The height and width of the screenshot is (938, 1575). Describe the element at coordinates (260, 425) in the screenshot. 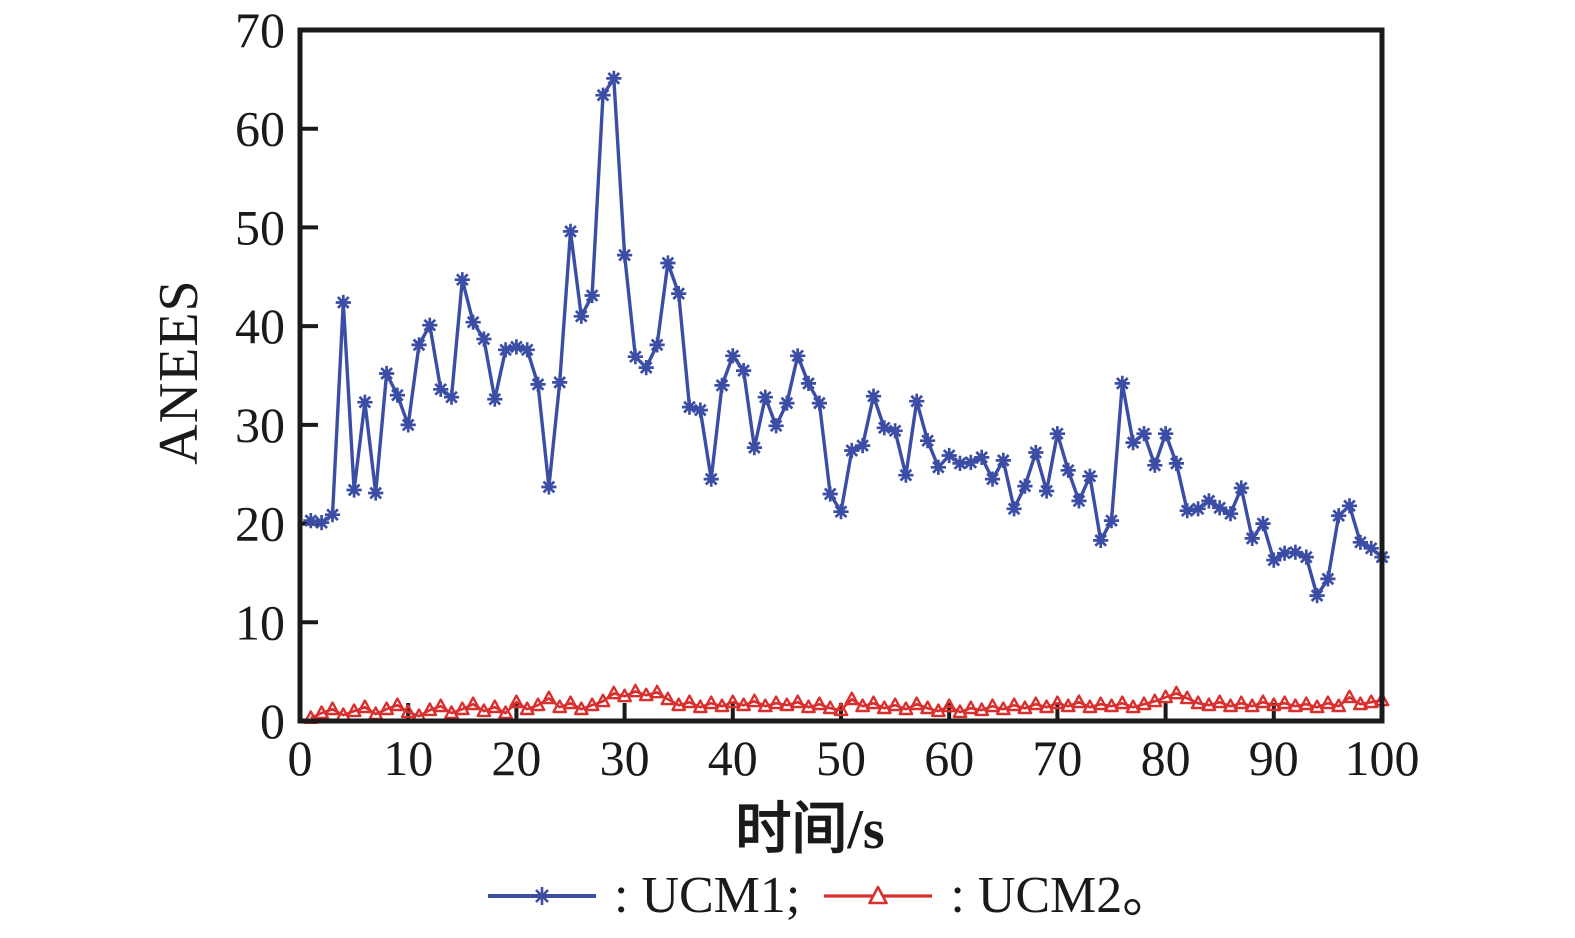

I see `y-tick-label: 30` at that location.